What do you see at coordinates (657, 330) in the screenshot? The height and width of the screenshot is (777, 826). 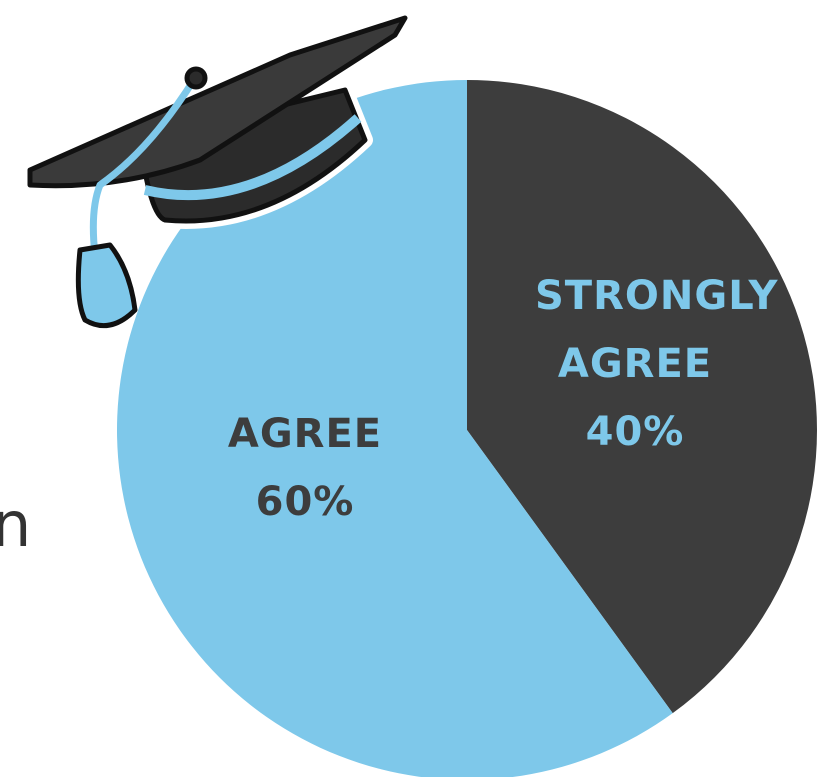 I see `category-label: STRONGLY AGREE` at bounding box center [657, 330].